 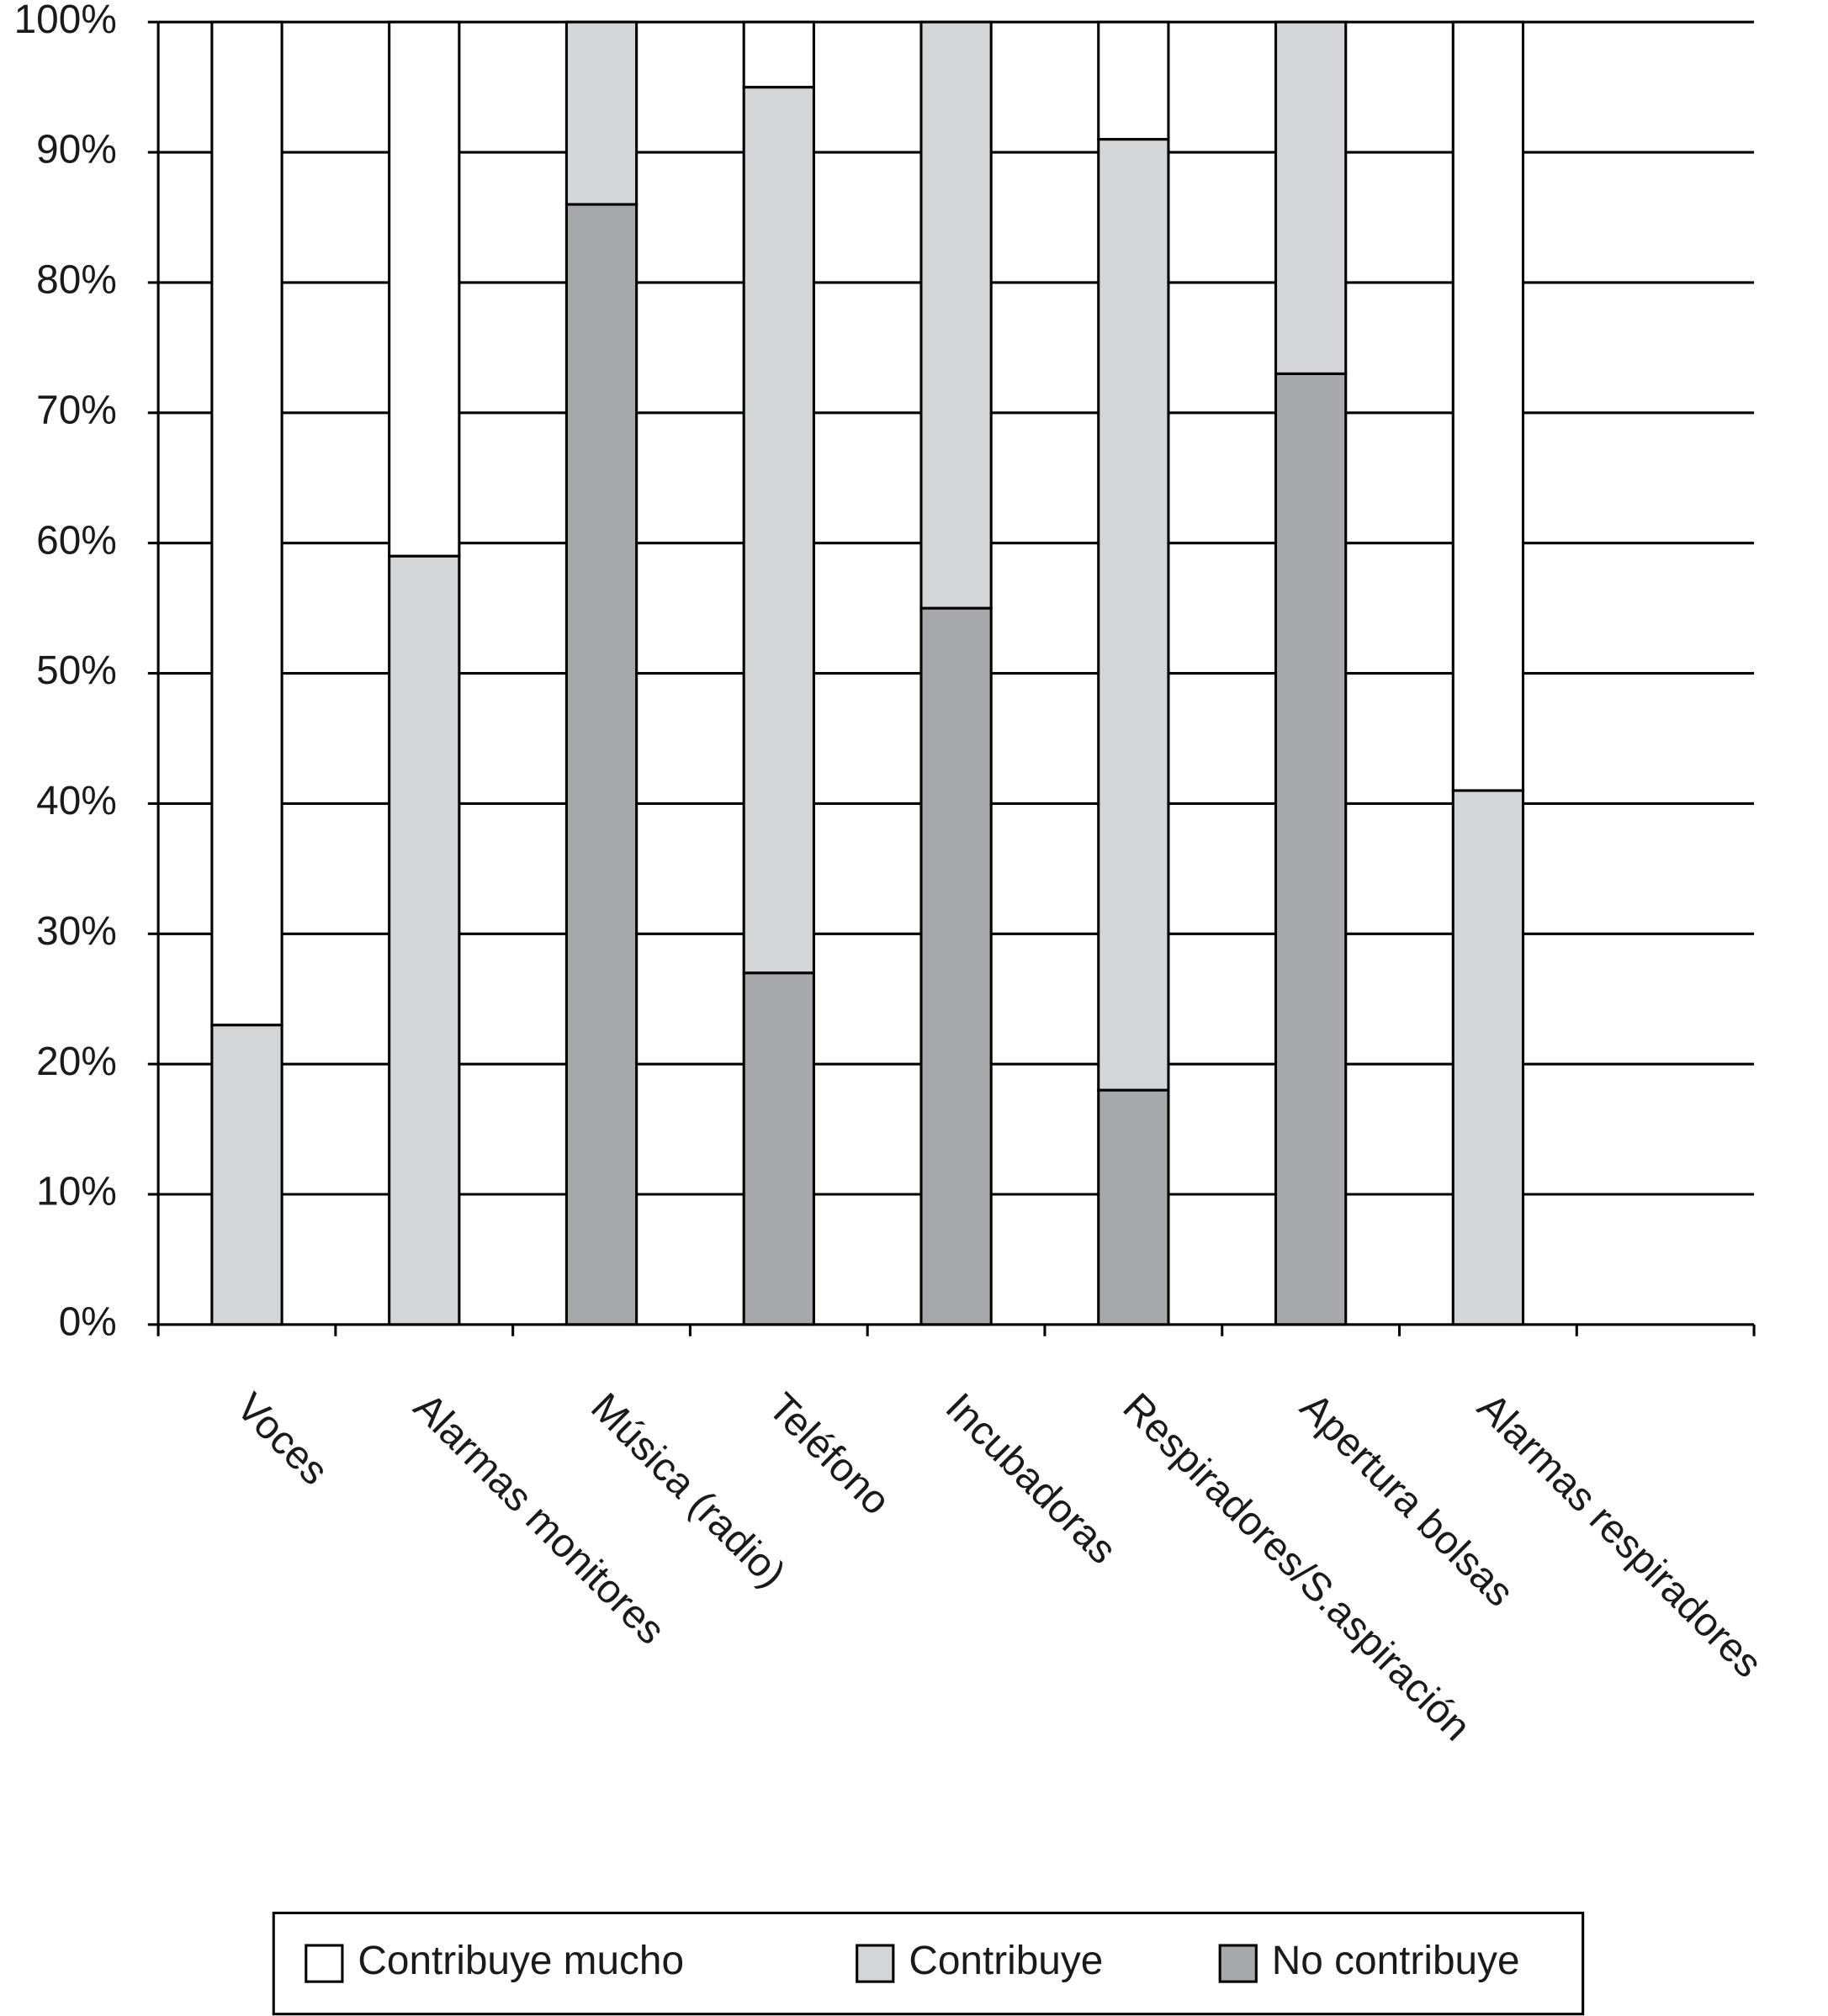 What do you see at coordinates (65, 21) in the screenshot?
I see `y-tick-label: 100%` at bounding box center [65, 21].